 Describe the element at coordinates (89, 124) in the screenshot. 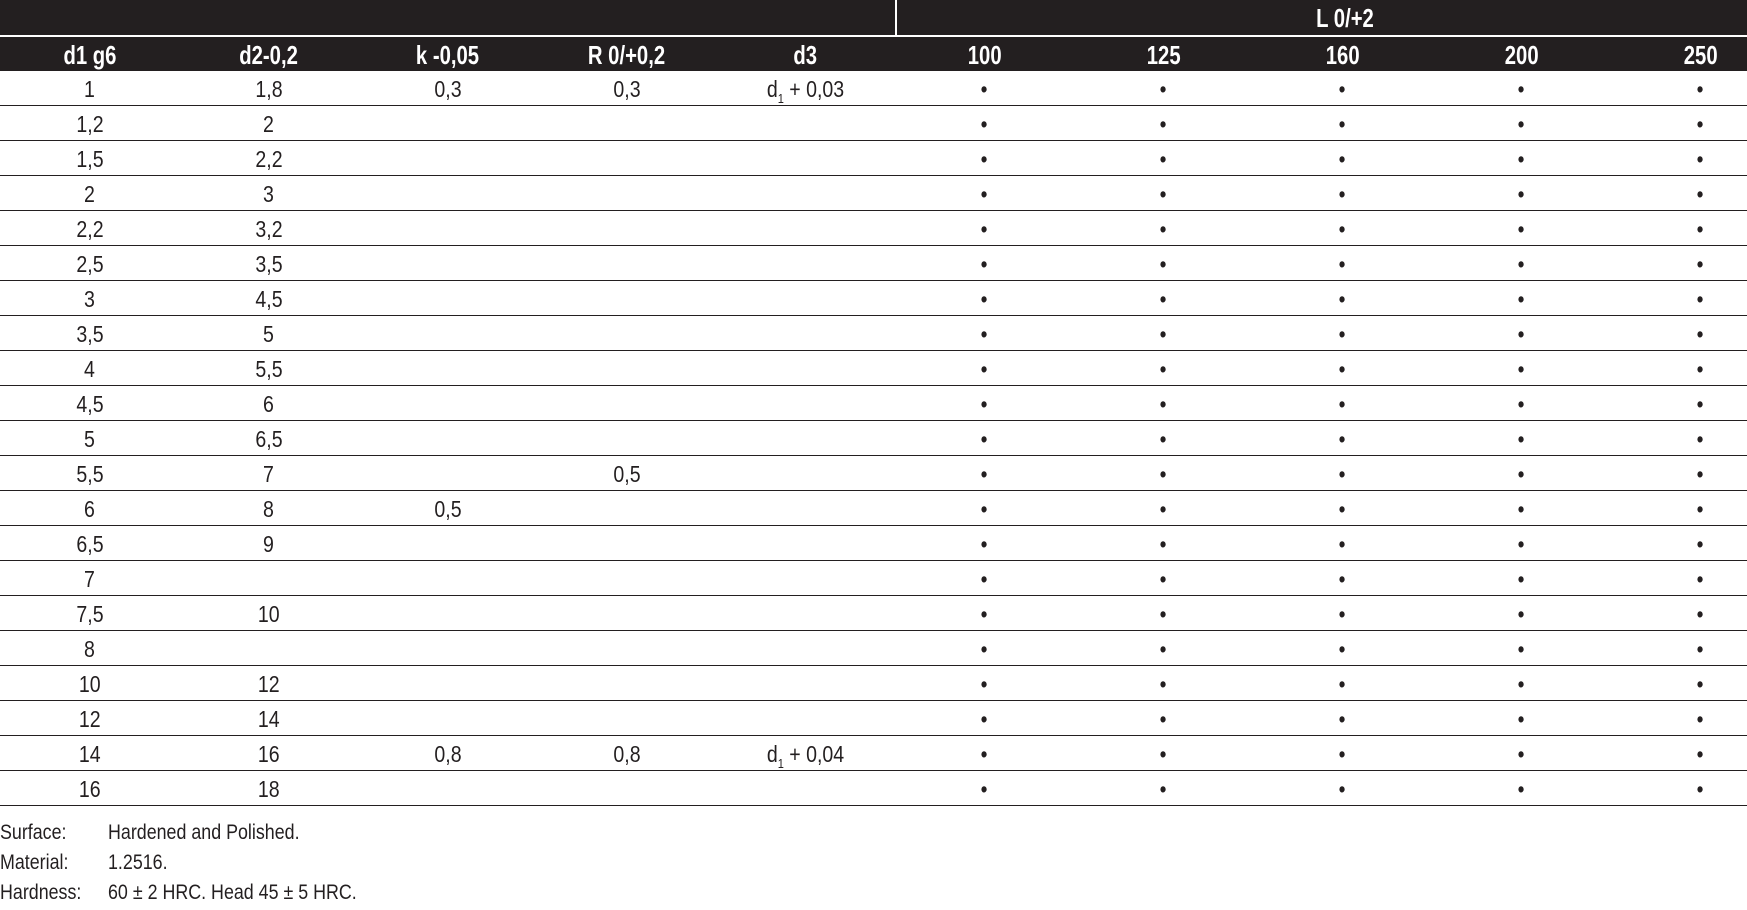

I see `table-cell: 1,2` at that location.